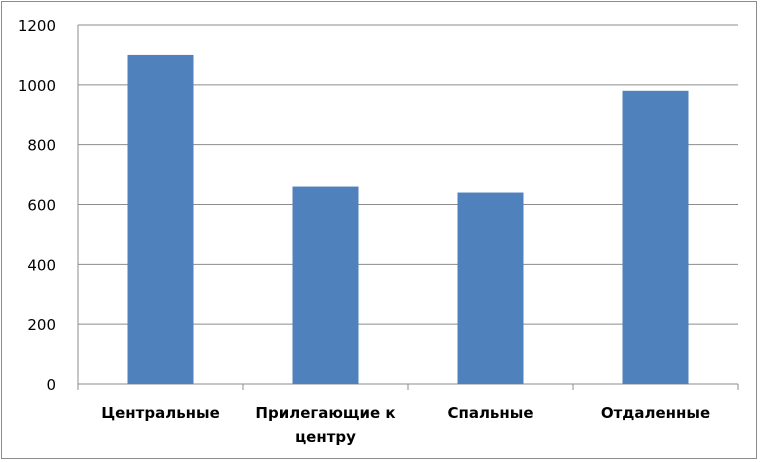  What do you see at coordinates (160, 413) in the screenshot?
I see `x-category-label: Центральные` at bounding box center [160, 413].